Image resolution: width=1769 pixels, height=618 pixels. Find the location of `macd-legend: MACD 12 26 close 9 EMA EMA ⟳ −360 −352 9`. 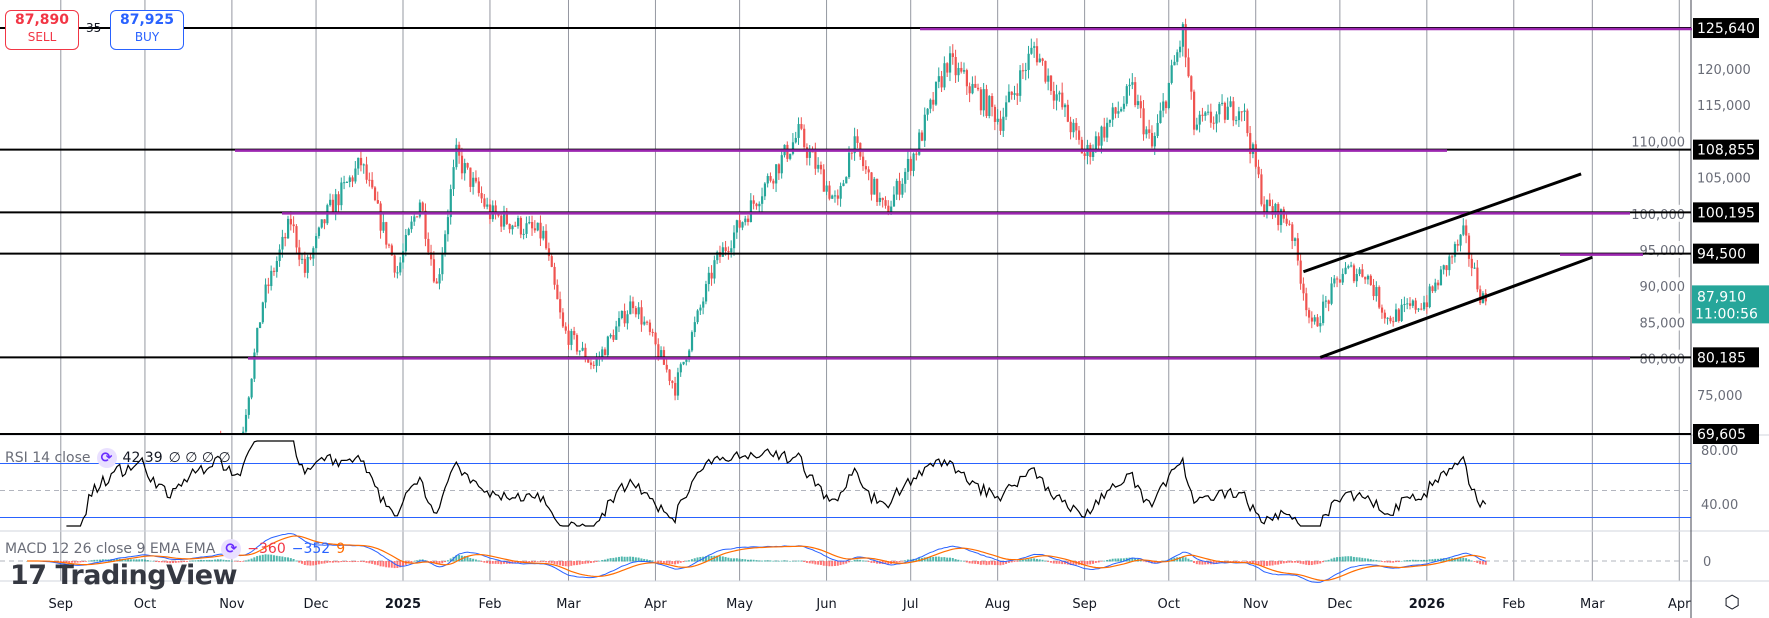

macd-legend: MACD 12 26 close 9 EMA EMA ⟳ −360 −352 9 is located at coordinates (175, 549).